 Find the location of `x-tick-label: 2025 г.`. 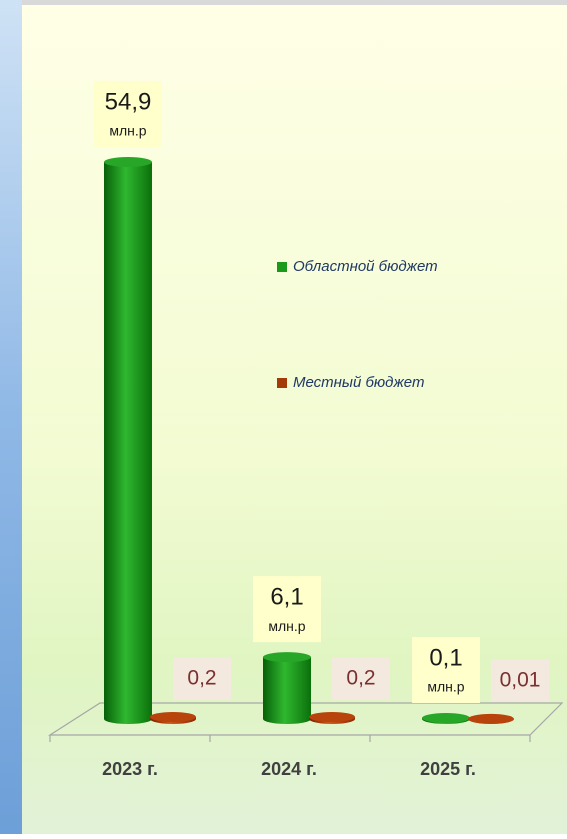

x-tick-label: 2025 г. is located at coordinates (448, 769).